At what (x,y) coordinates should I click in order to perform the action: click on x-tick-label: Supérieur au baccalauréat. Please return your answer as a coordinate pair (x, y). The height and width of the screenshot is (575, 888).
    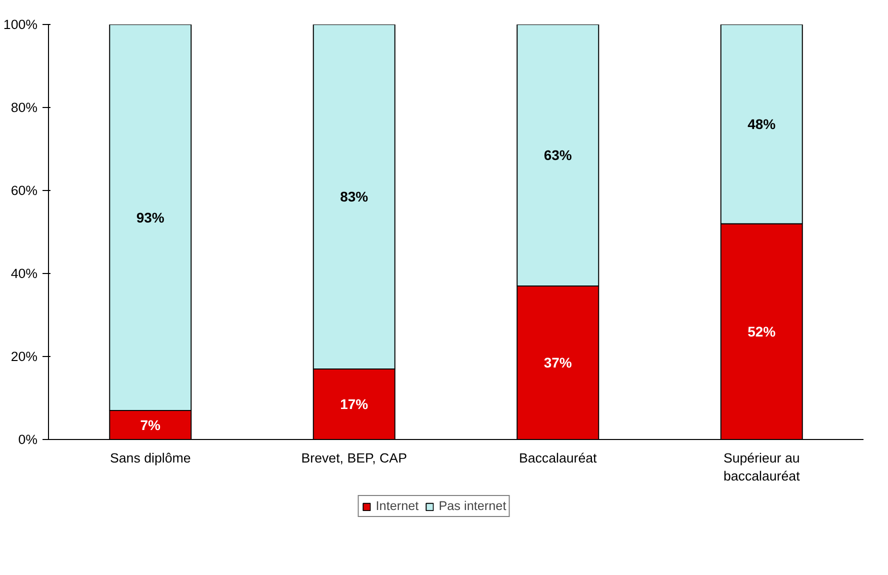
    Looking at the image, I should click on (761, 467).